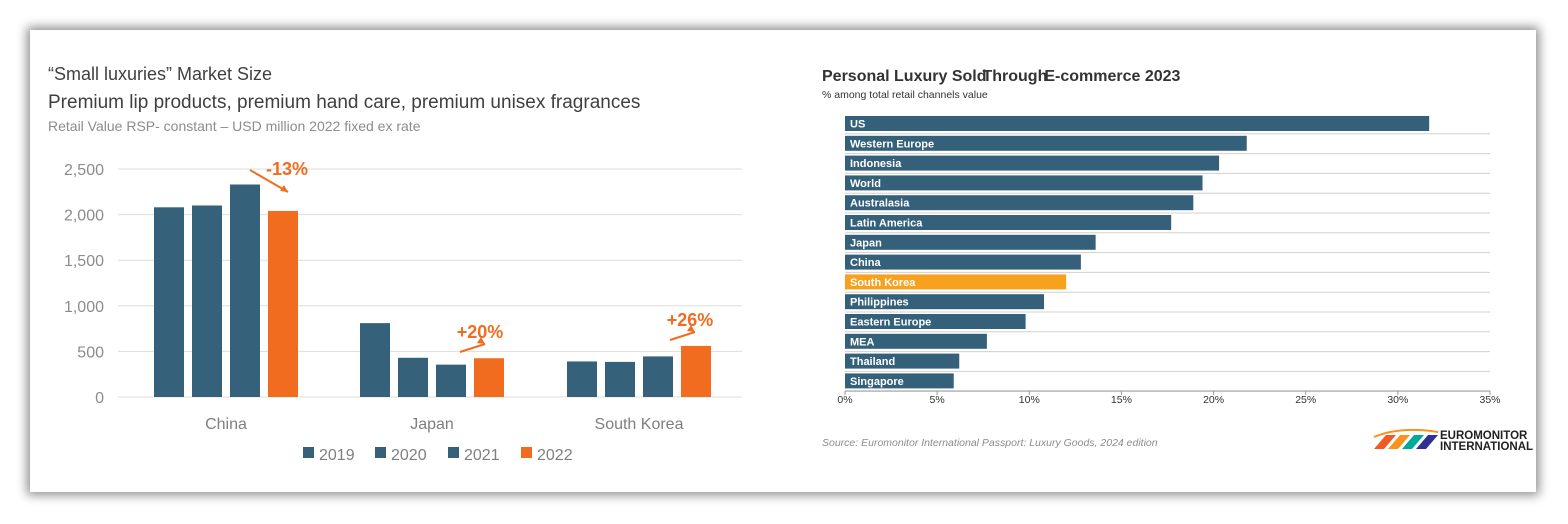 This screenshot has width=1568, height=524. Describe the element at coordinates (883, 283) in the screenshot. I see `bar-category-label: South Korea` at that location.